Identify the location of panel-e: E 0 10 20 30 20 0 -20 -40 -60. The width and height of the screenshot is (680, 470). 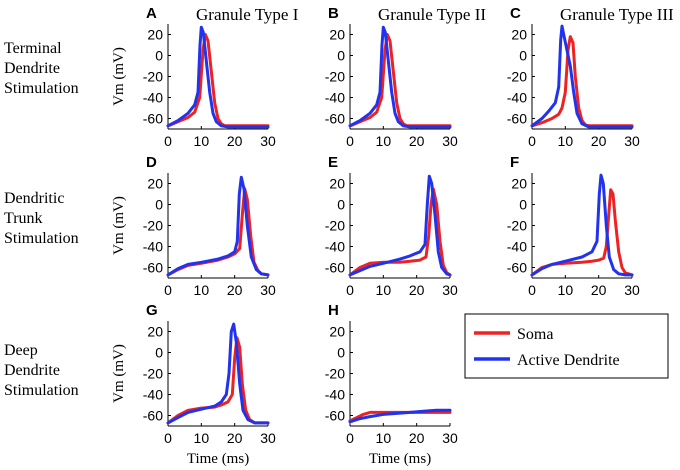
(391, 226).